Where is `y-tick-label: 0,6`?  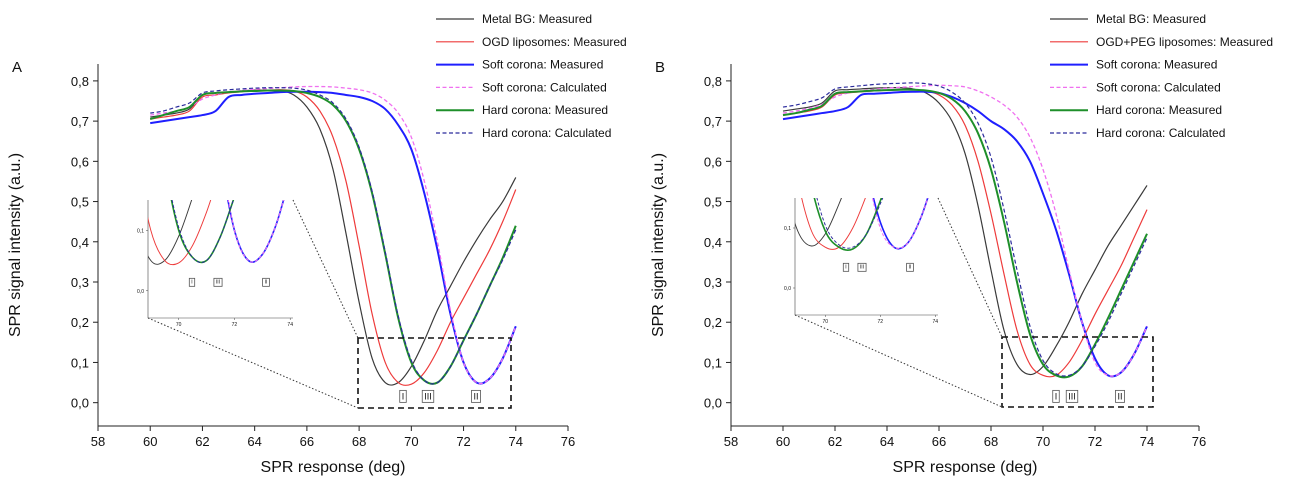 y-tick-label: 0,6 is located at coordinates (80, 161).